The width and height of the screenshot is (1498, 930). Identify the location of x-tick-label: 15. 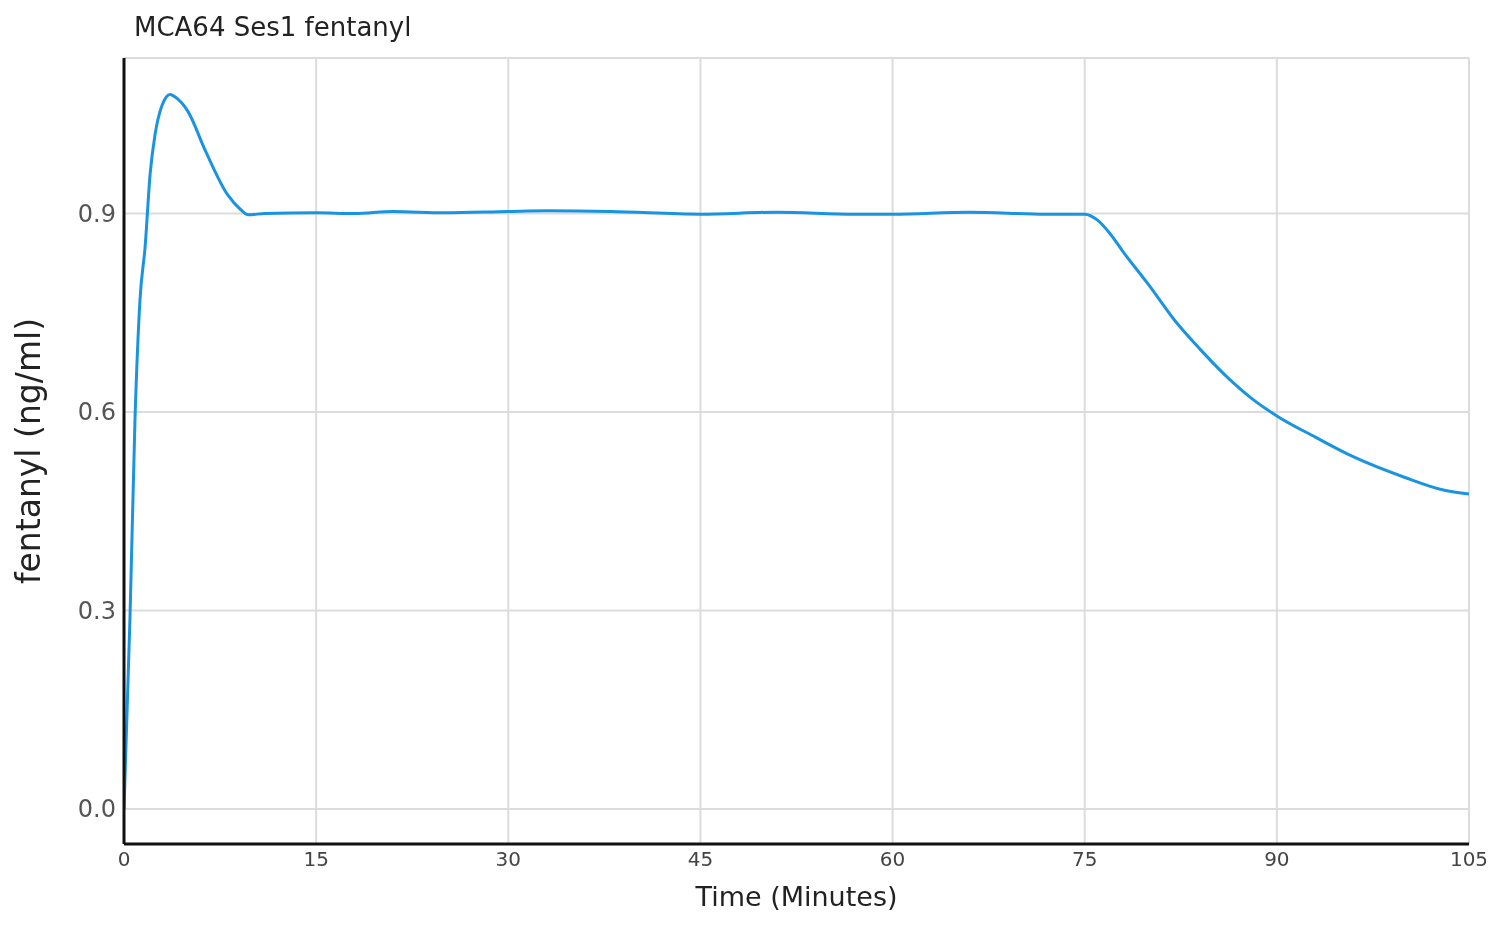
(316, 859).